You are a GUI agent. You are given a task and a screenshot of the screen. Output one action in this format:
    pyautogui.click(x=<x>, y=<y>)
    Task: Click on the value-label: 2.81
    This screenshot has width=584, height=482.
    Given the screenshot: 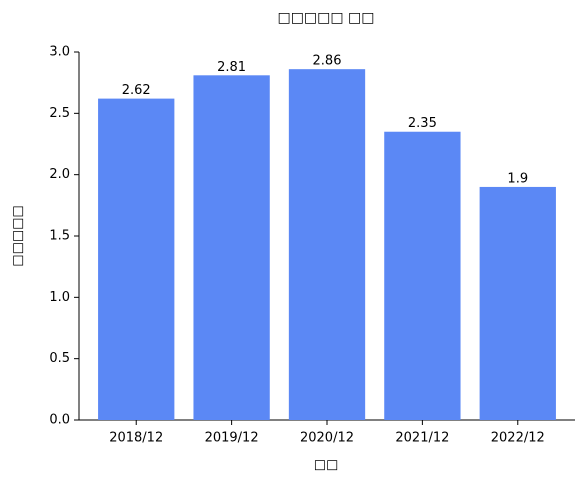 What is the action you would take?
    pyautogui.click(x=231, y=67)
    